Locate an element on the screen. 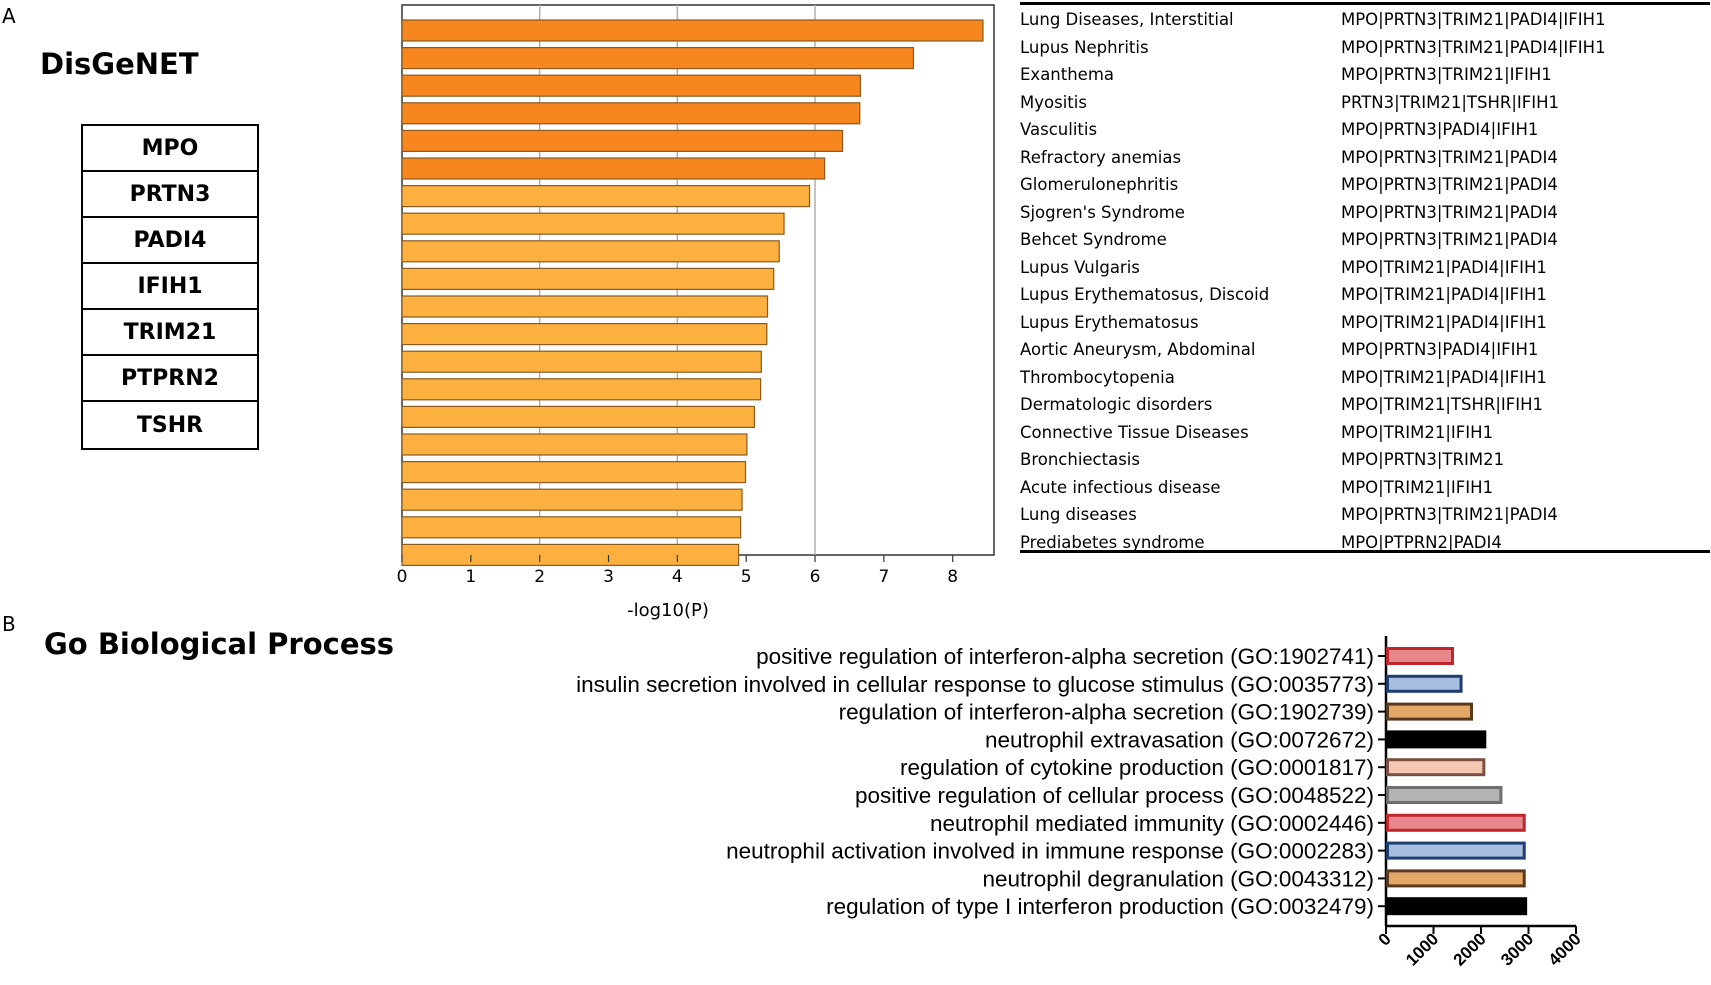 The image size is (1711, 985). table-row: Myositis PRTN3|TRIM21|TSHR|IFIH1 is located at coordinates (1365, 106).